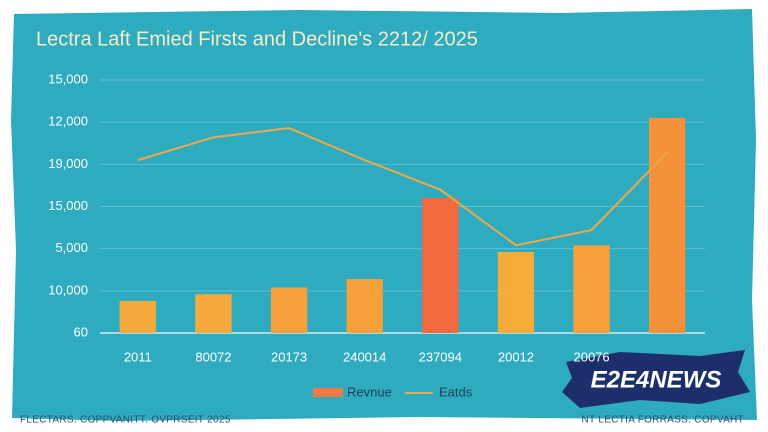 The image size is (768, 432). Describe the element at coordinates (71, 247) in the screenshot. I see `y-tick-label: 5,000` at that location.